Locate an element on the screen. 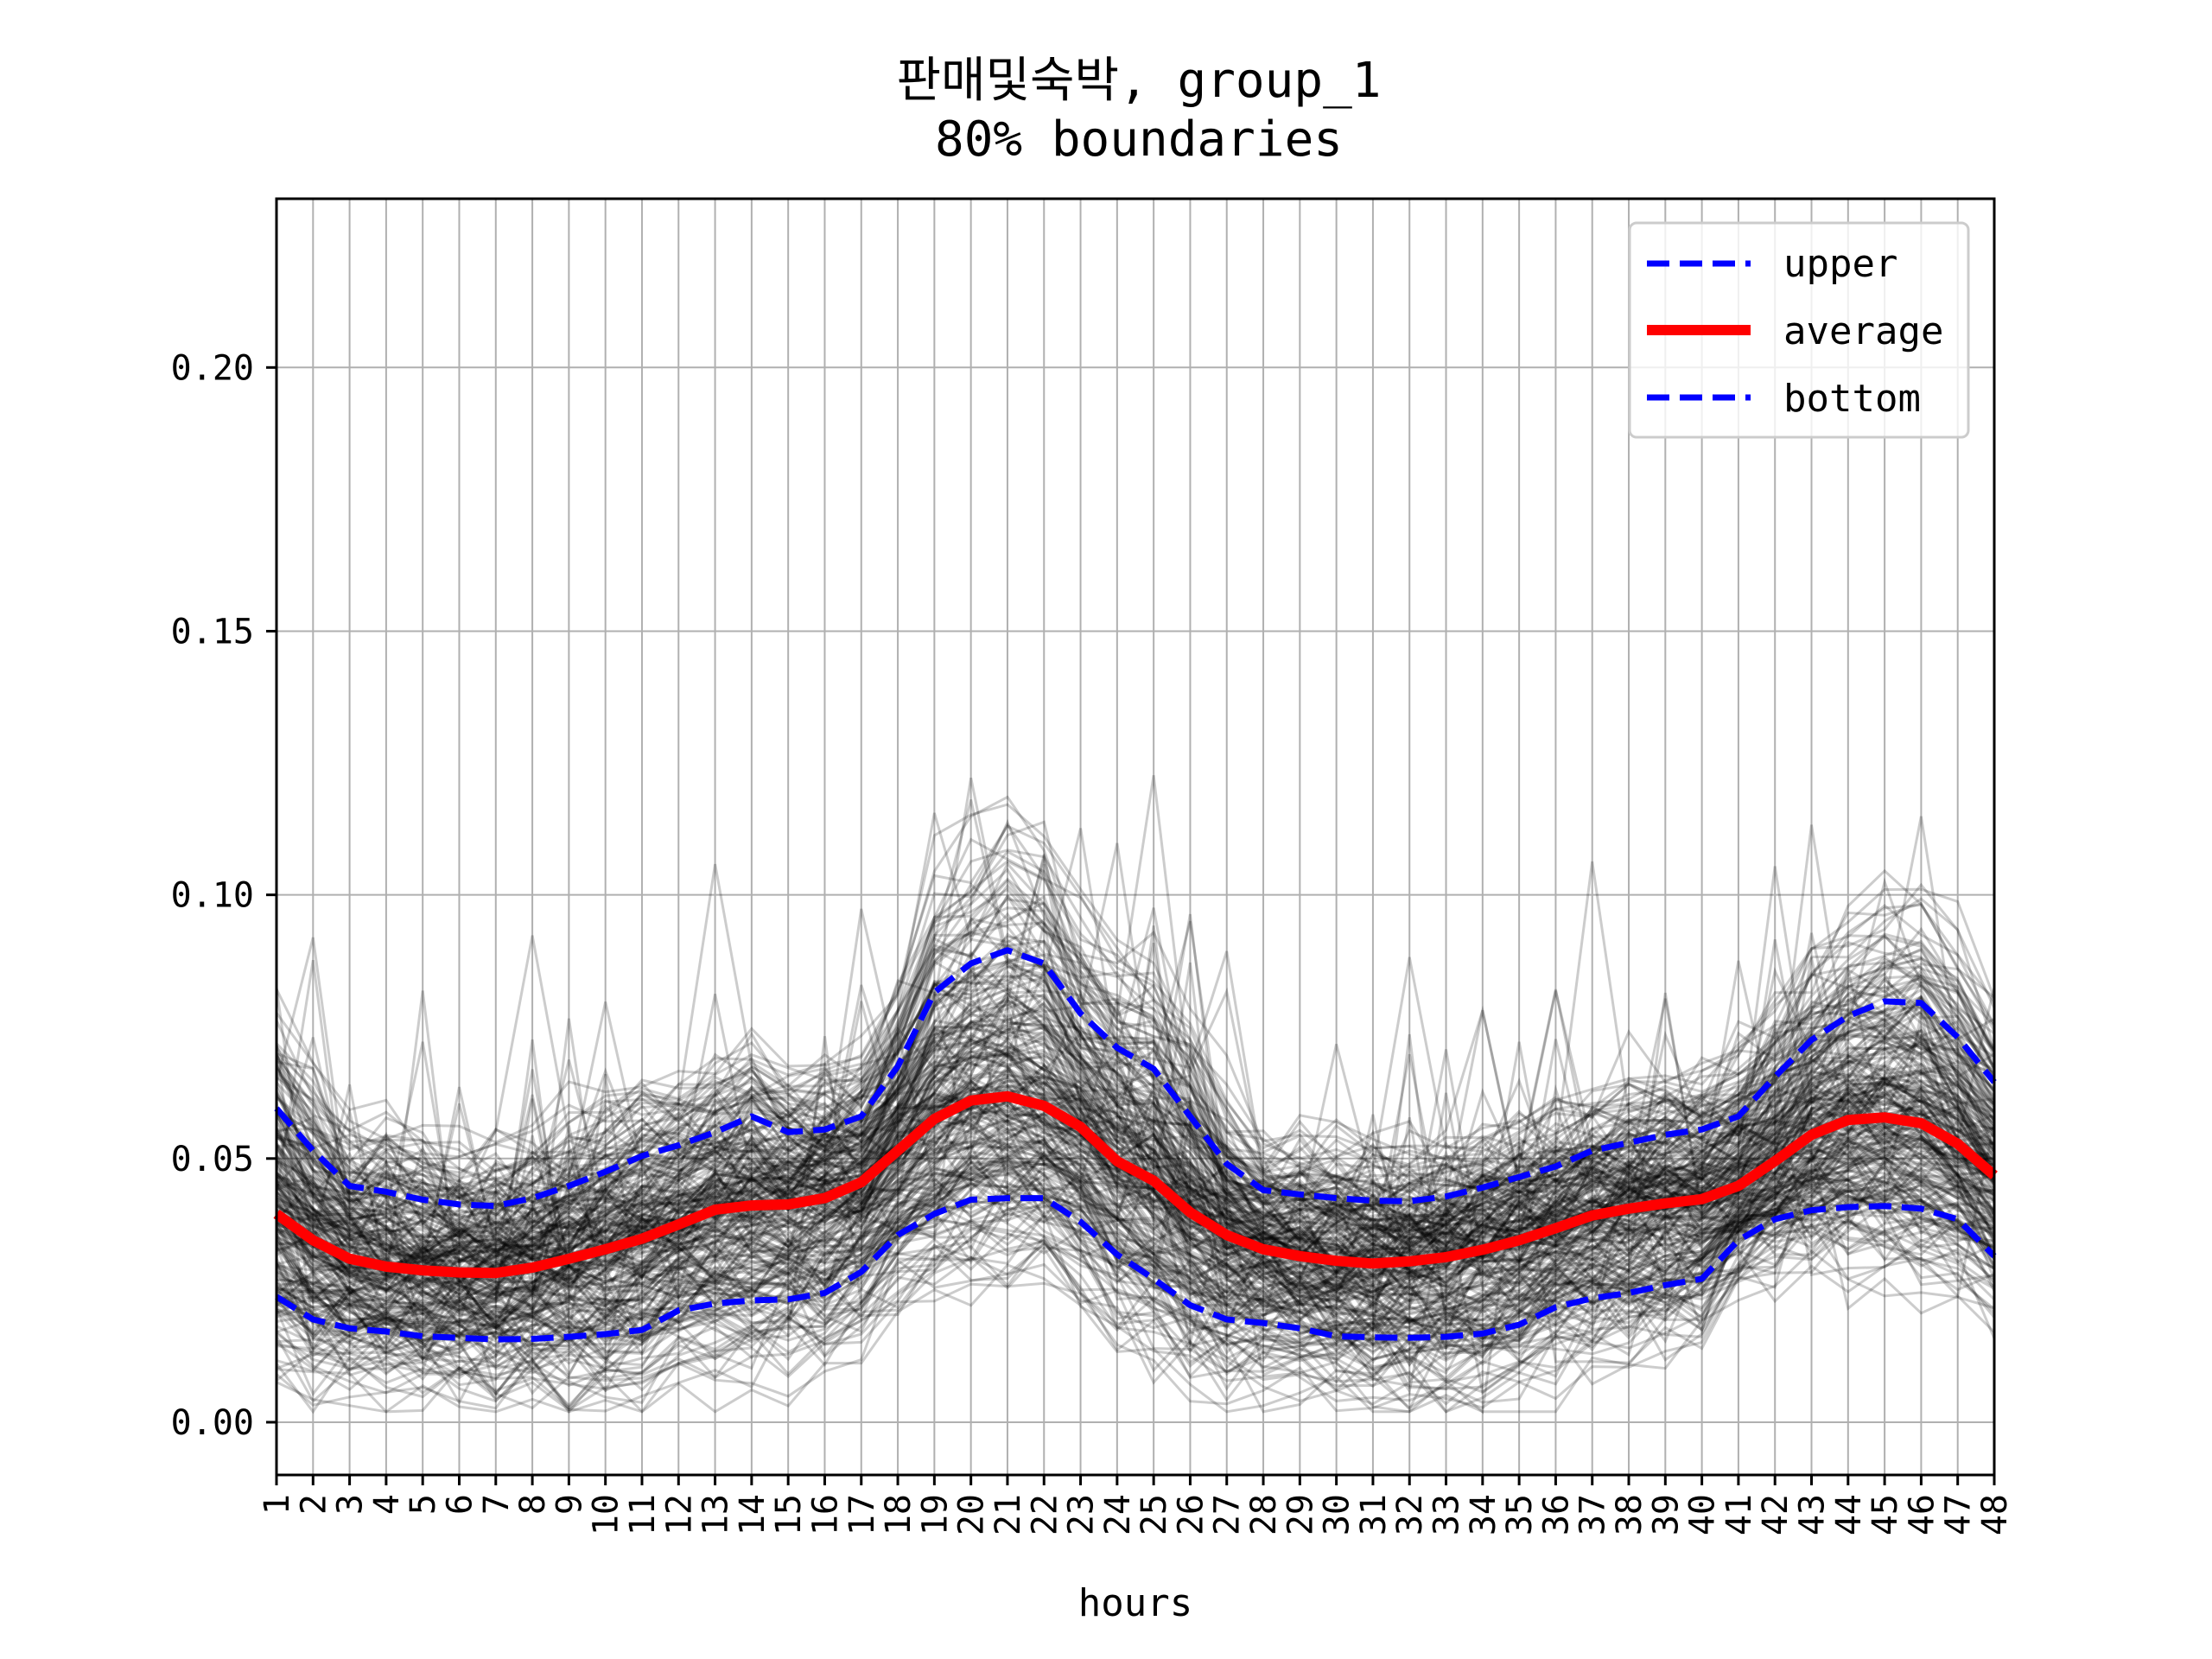 The width and height of the screenshot is (2212, 1659). x-tick-label: 25 is located at coordinates (1154, 1514).